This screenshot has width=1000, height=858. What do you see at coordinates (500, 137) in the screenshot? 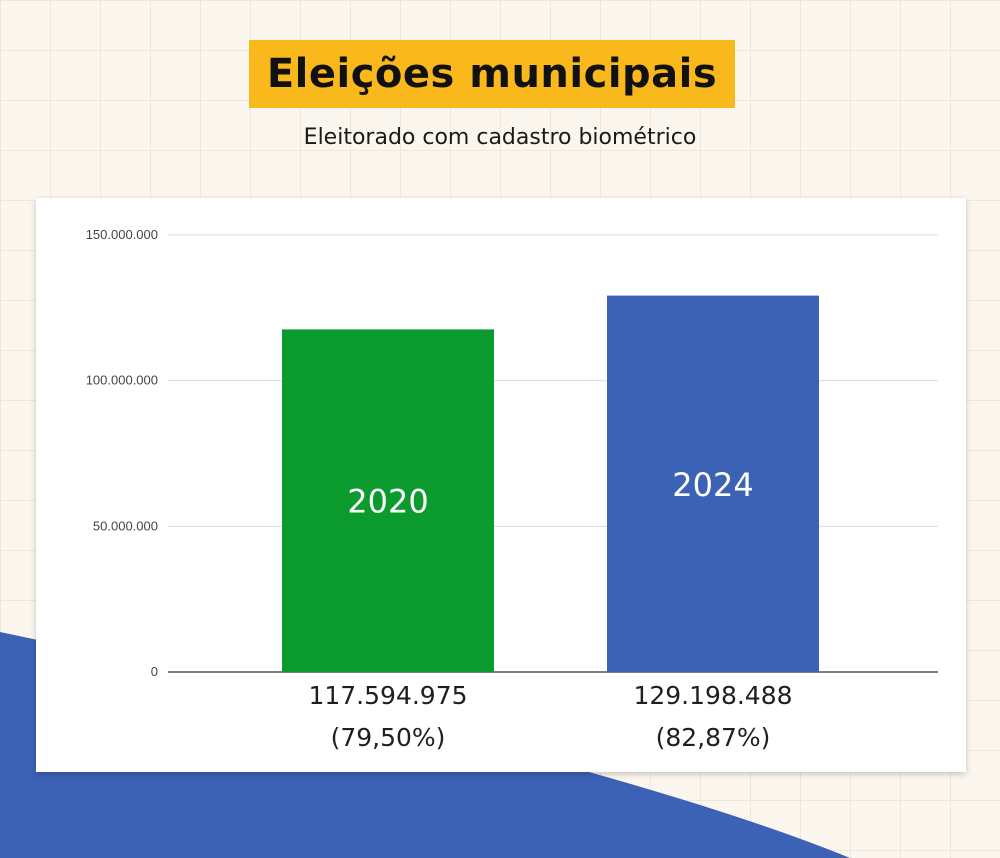
I see `chart-subtitle: Eleitorado com cadastro biométrico` at bounding box center [500, 137].